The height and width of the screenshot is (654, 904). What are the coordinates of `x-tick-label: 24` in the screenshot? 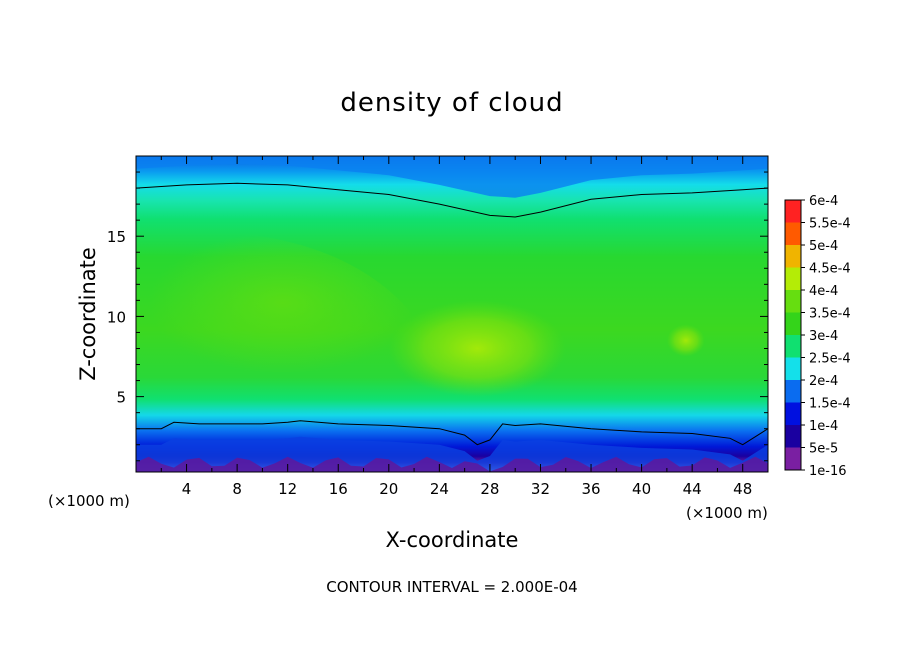 It's located at (439, 489).